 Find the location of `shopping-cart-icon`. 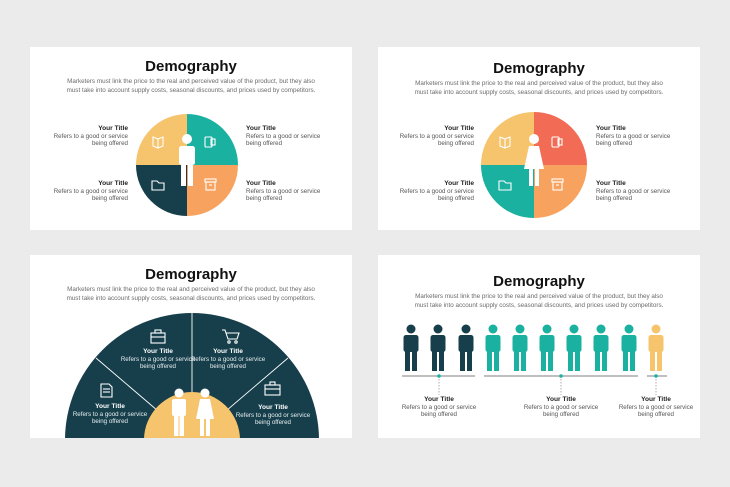

shopping-cart-icon is located at coordinates (231, 336).